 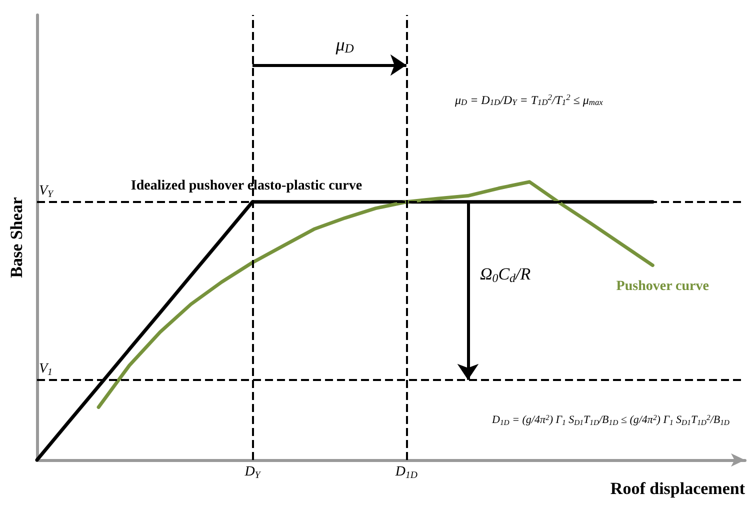 What do you see at coordinates (246, 186) in the screenshot?
I see `series-label: Idealized pushover elasto-plastic curve` at bounding box center [246, 186].